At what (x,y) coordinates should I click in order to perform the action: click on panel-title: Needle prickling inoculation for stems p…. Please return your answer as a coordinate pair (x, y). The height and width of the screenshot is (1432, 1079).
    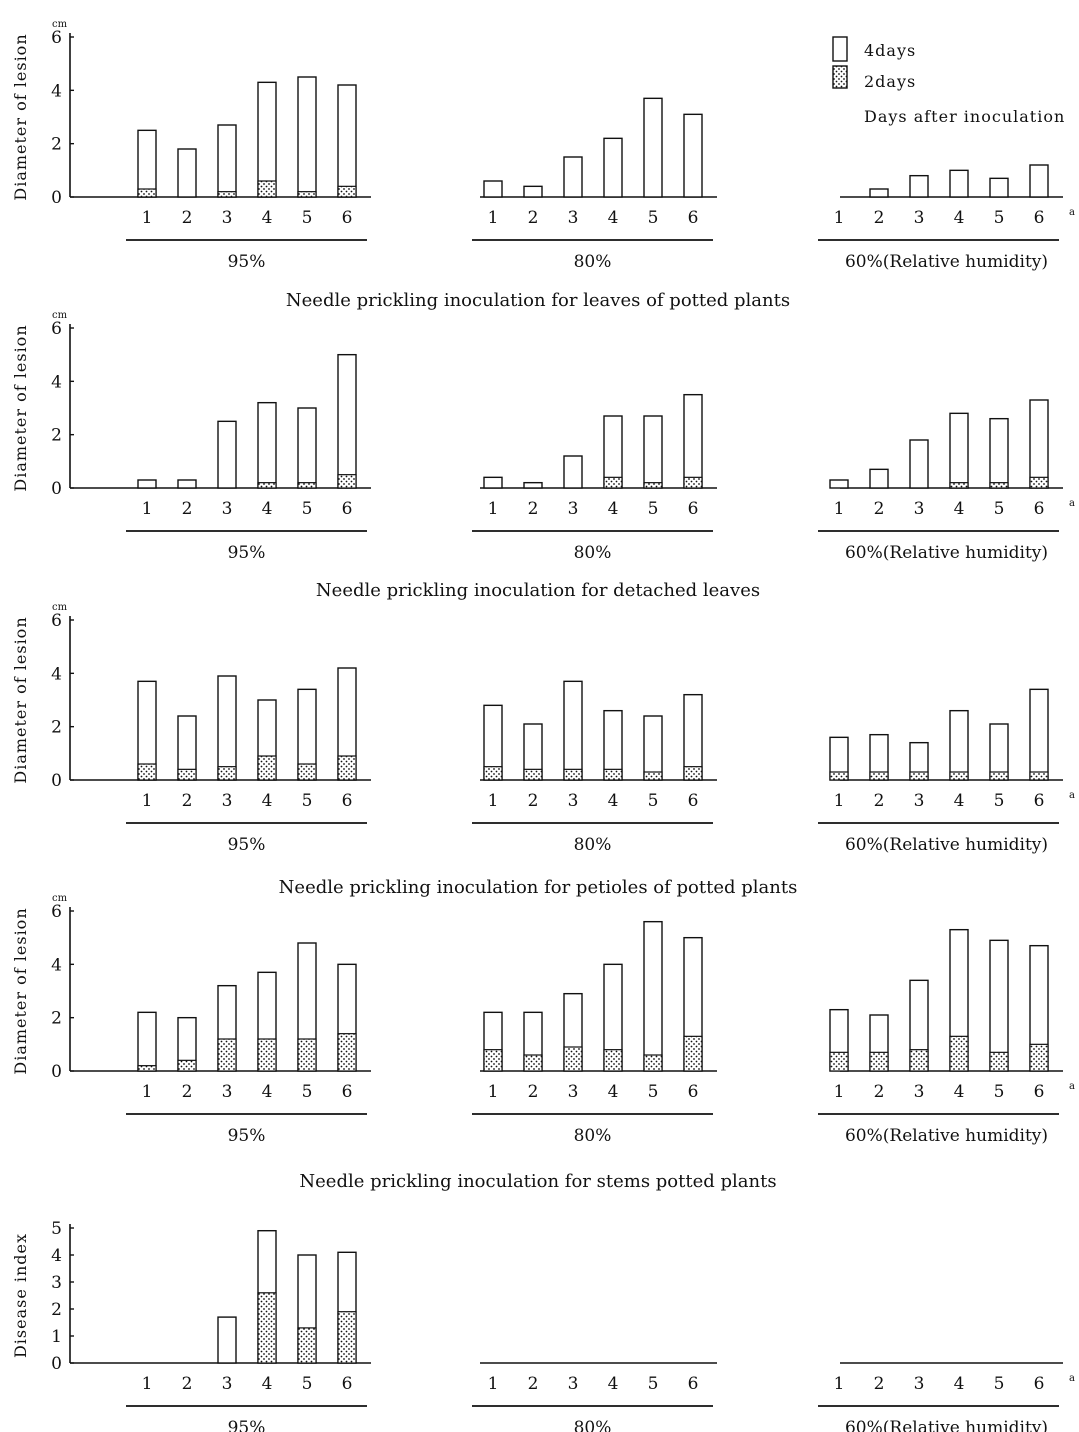
    Looking at the image, I should click on (537, 1181).